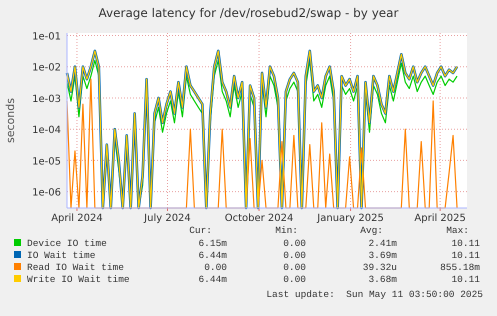  What do you see at coordinates (371, 230) in the screenshot?
I see `text: Avg:` at bounding box center [371, 230].